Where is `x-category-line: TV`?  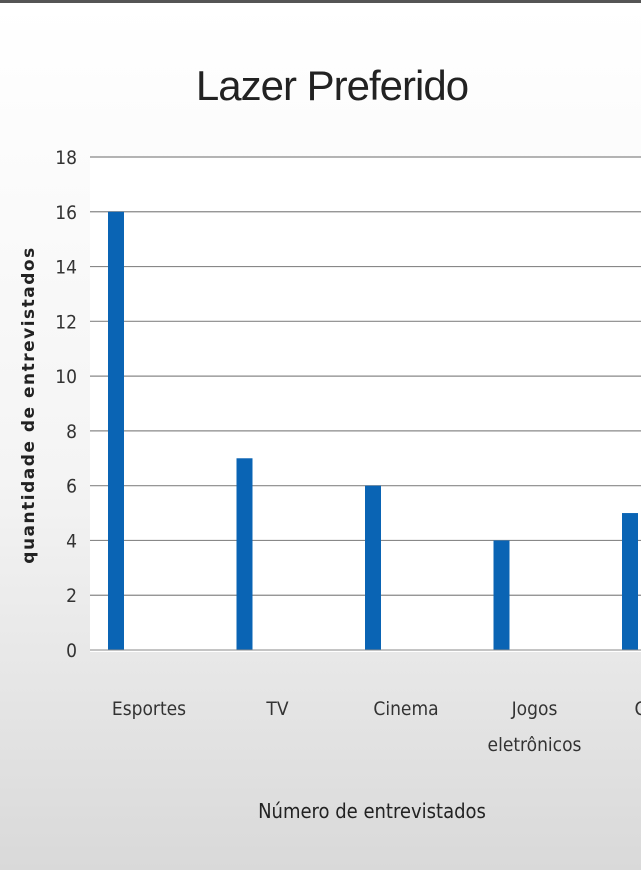 x-category-line: TV is located at coordinates (276, 709).